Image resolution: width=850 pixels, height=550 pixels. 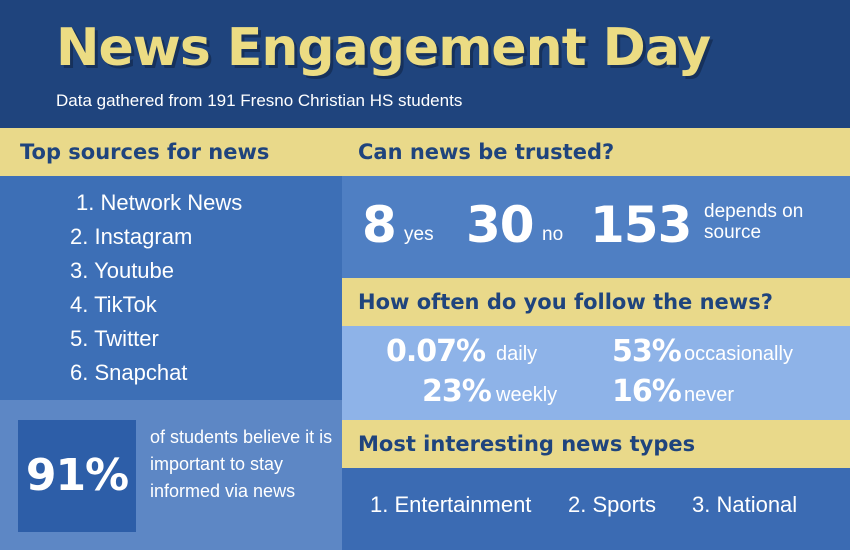 What do you see at coordinates (500, 225) in the screenshot?
I see `trust-no-value: 30` at bounding box center [500, 225].